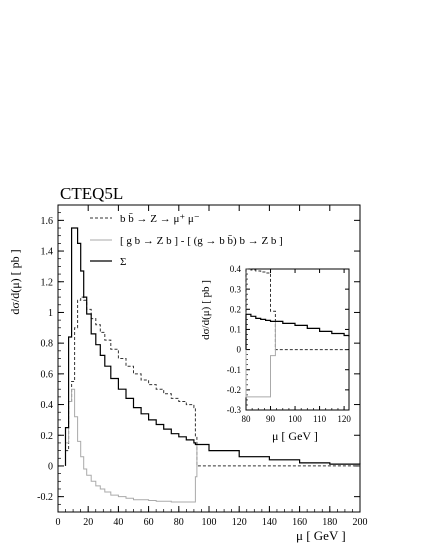 The image size is (432, 559). I want to click on inset-series-group, so click(297, 333).